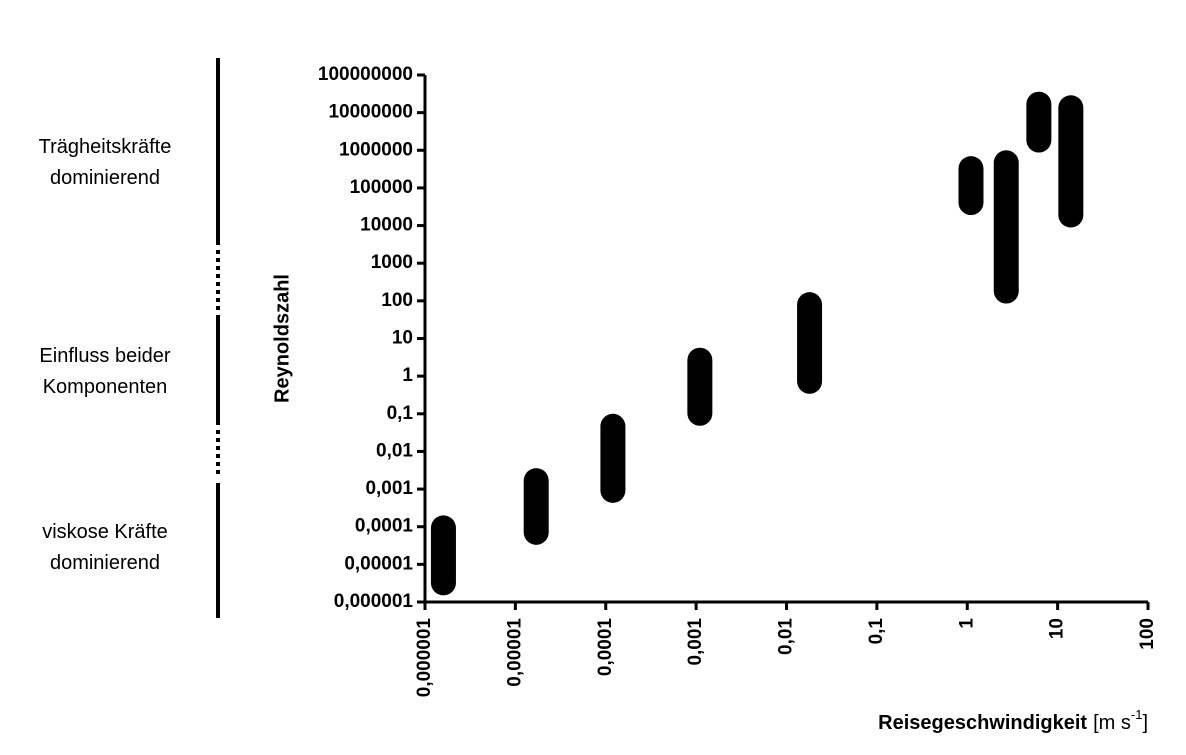 Image resolution: width=1186 pixels, height=755 pixels. I want to click on y-tick-label: 1, so click(407, 375).